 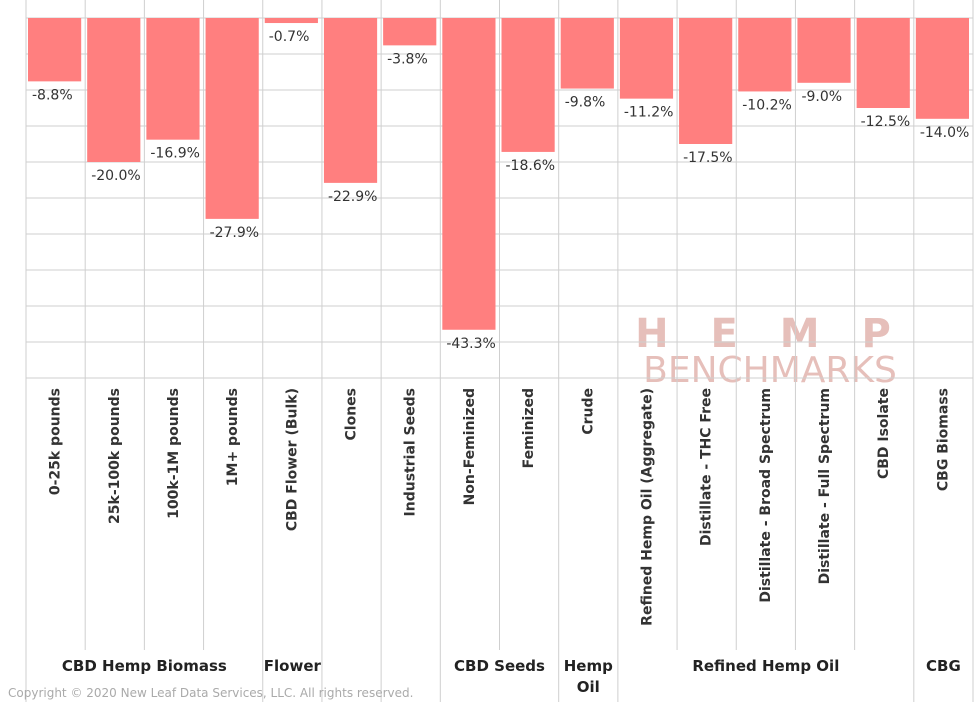 I want to click on x-tick-label: Industrial Seeds, so click(x=411, y=452).